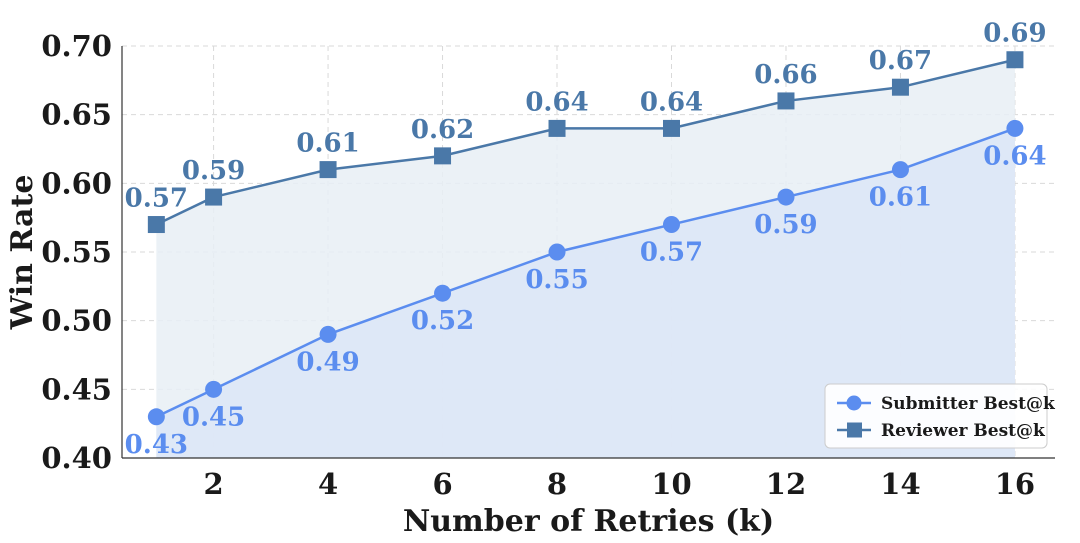  What do you see at coordinates (854, 430) in the screenshot?
I see `legend-marker-square` at bounding box center [854, 430].